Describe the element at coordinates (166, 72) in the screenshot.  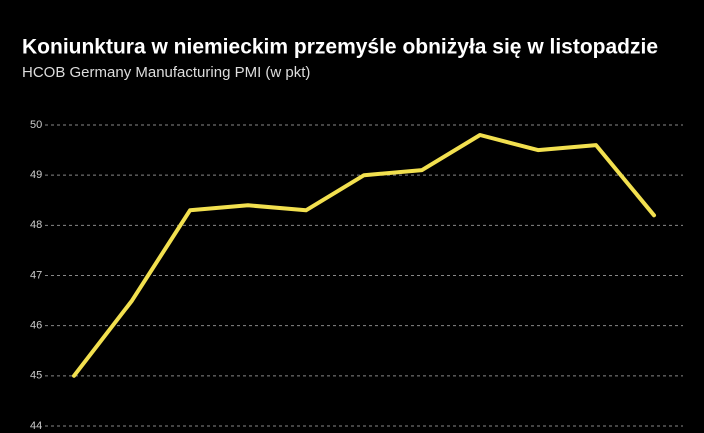
I see `chart-subtitle: HCOB Germany Manufacturing PMI (w pkt)` at that location.